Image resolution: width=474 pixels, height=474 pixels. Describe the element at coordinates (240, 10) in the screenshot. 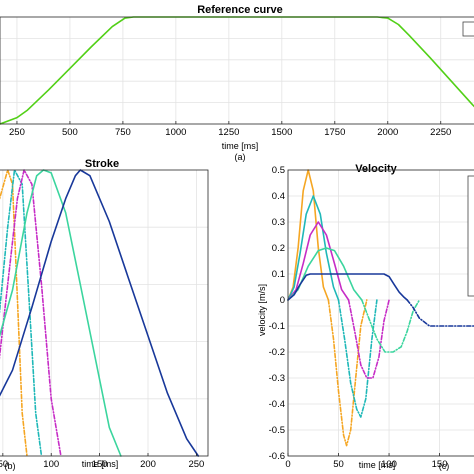

I see `title-reference-curve: Reference curve` at that location.